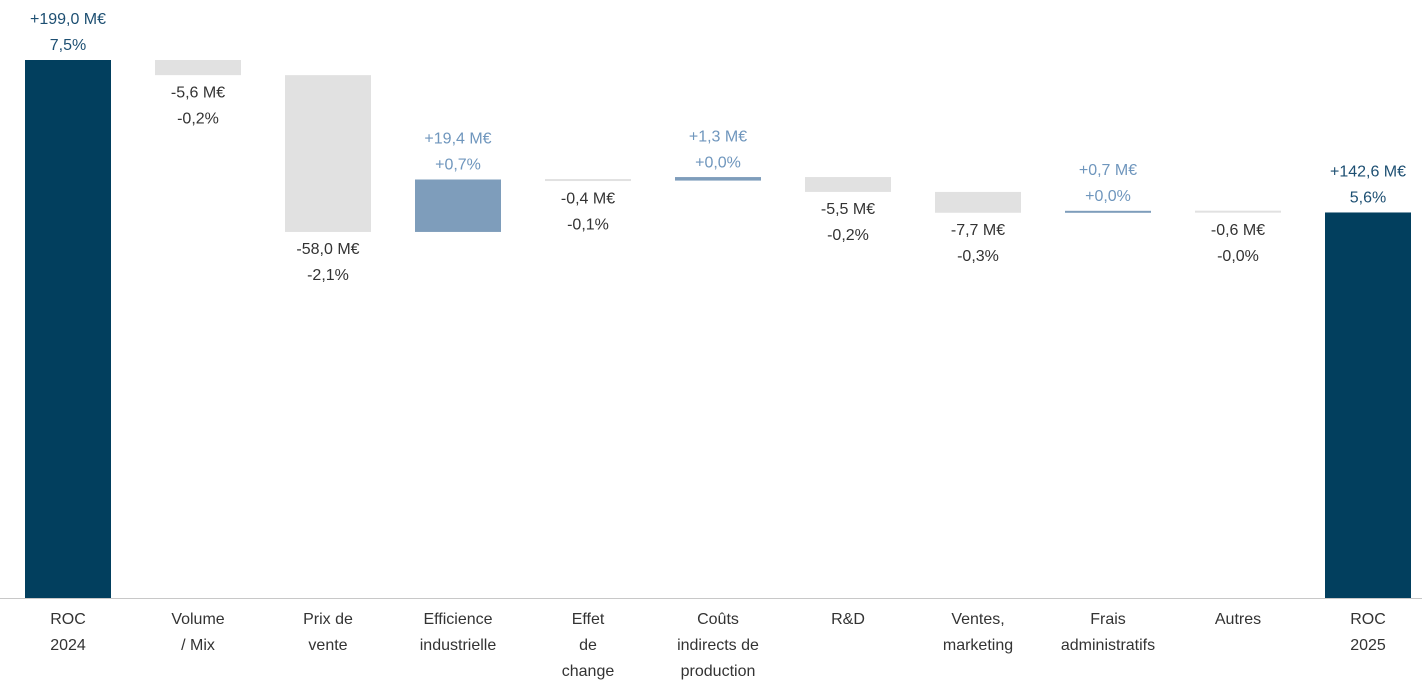  I want to click on value-label: -7,7 M€, so click(978, 230).